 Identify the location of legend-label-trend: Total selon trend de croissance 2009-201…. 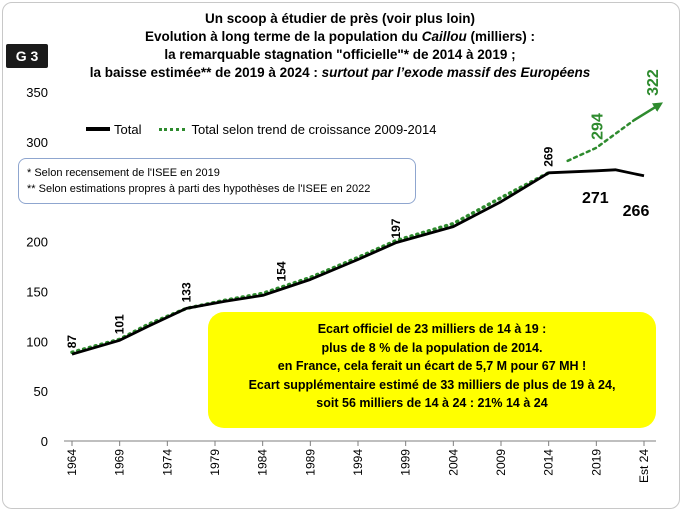
(314, 129).